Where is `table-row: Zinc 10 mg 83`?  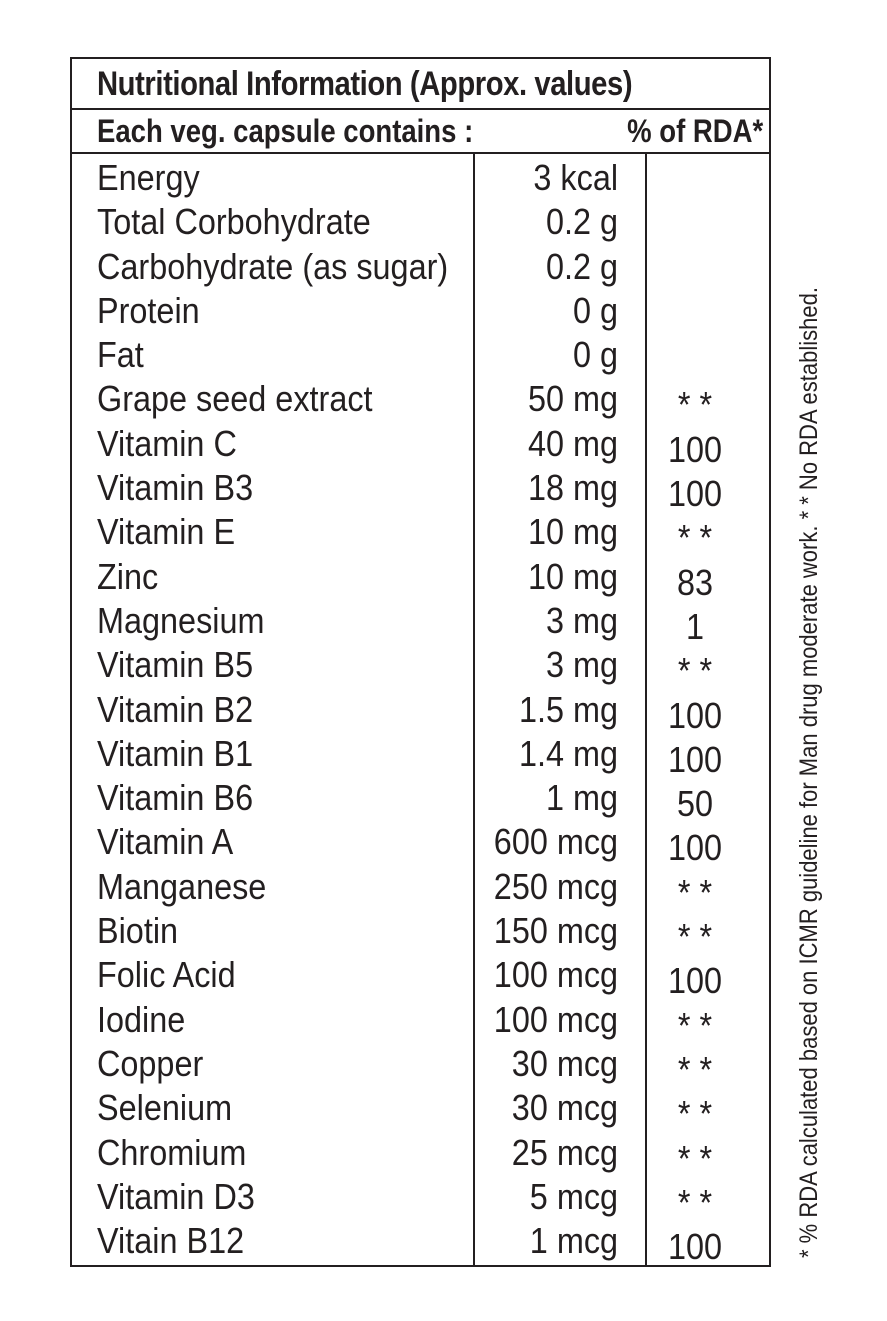 table-row: Zinc 10 mg 83 is located at coordinates (420, 579).